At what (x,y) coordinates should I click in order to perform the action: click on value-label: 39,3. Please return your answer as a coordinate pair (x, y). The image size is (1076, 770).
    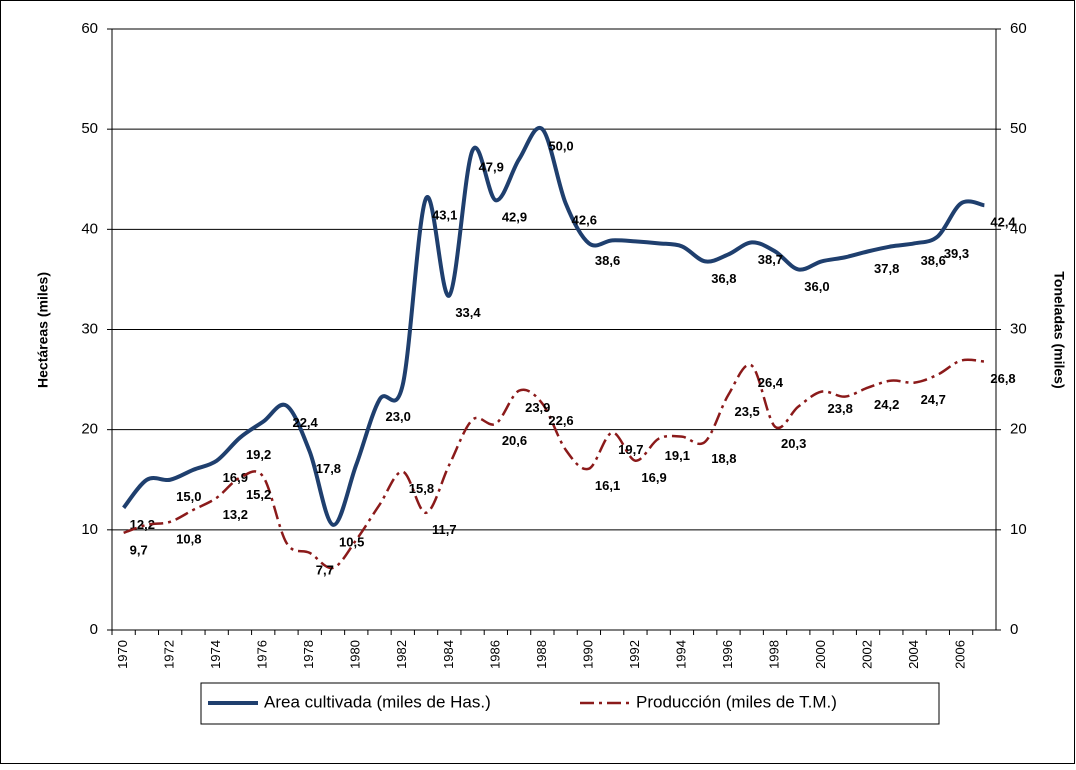
    Looking at the image, I should click on (956, 253).